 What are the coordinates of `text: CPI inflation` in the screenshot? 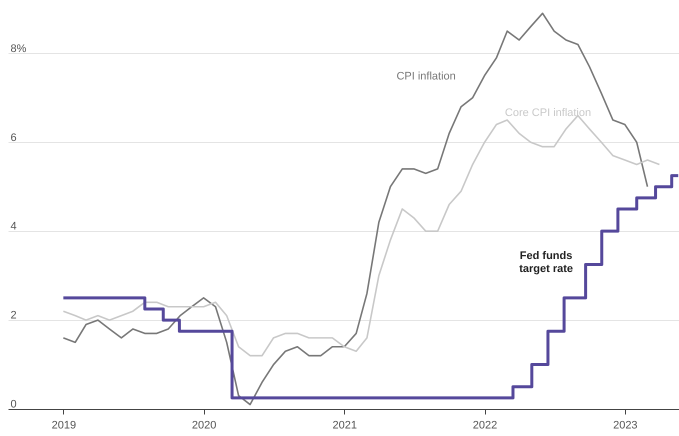 It's located at (426, 76).